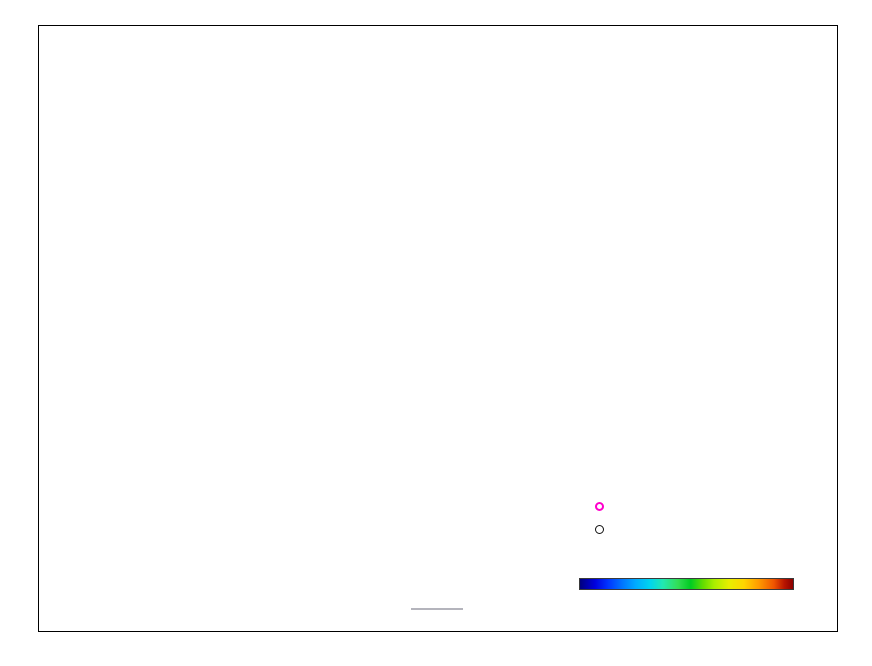 Image resolution: width=872 pixels, height=666 pixels. What do you see at coordinates (437, 609) in the screenshot?
I see `bathymetry-line-sample` at bounding box center [437, 609].